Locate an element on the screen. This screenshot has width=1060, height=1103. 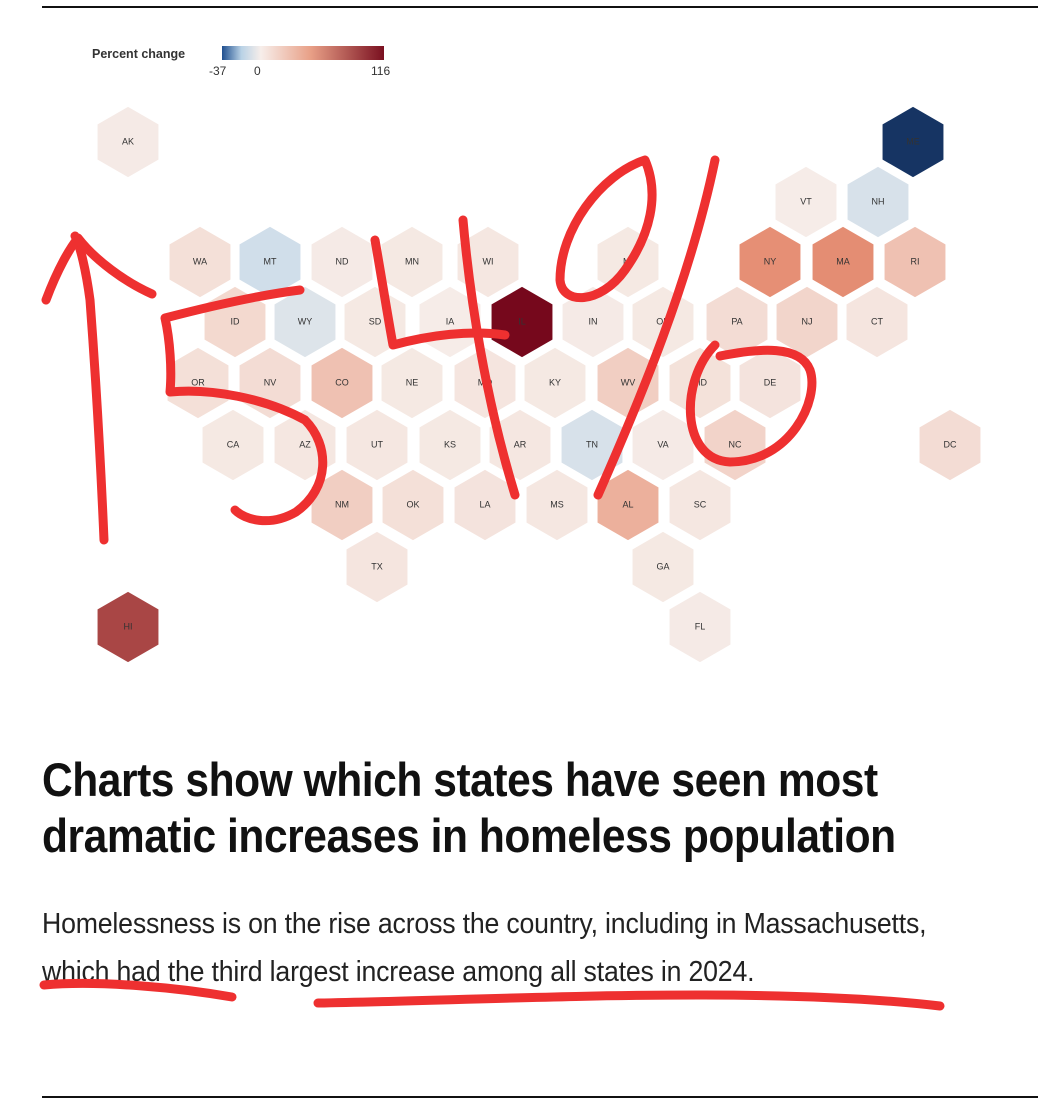
state-label: TX is located at coordinates (377, 566).